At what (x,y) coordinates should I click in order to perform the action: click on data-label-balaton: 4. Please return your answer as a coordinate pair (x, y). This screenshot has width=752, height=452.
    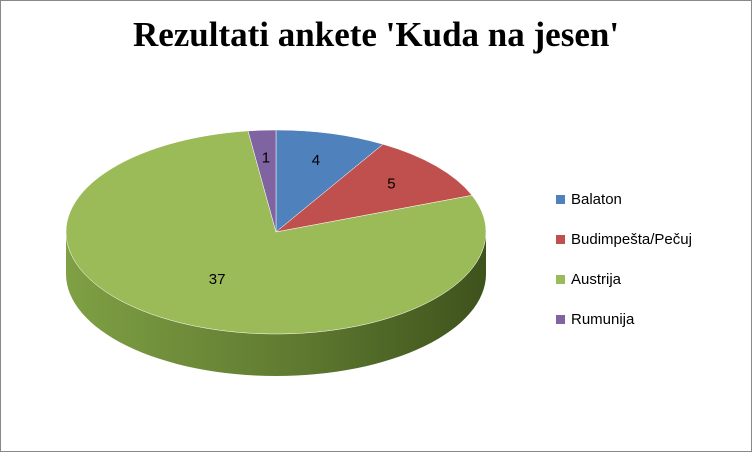
    Looking at the image, I should click on (316, 160).